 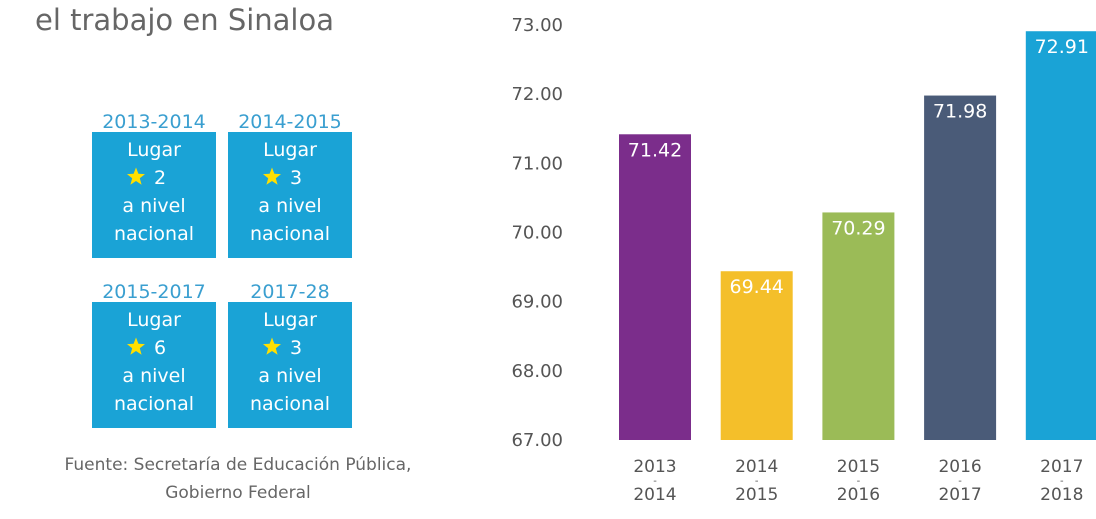 What do you see at coordinates (858, 481) in the screenshot?
I see `x-tick-label: 2015 -2016` at bounding box center [858, 481].